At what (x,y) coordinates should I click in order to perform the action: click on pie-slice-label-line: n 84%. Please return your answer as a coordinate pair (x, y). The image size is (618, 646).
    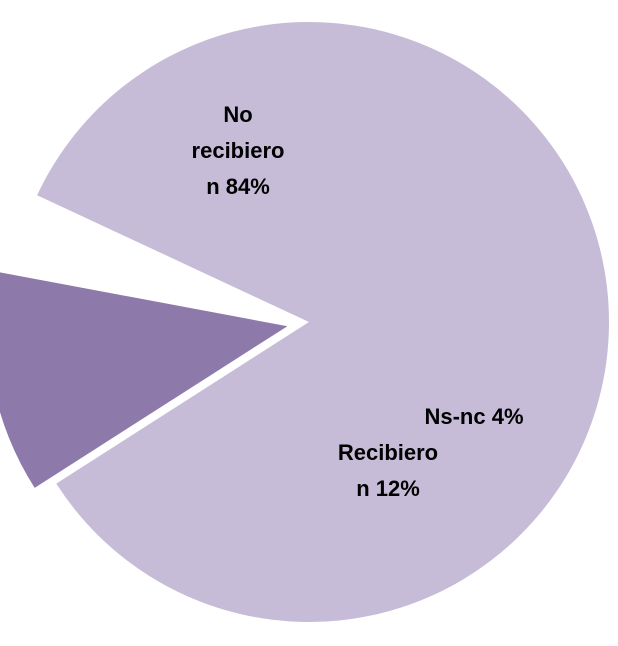
    Looking at the image, I should click on (238, 186).